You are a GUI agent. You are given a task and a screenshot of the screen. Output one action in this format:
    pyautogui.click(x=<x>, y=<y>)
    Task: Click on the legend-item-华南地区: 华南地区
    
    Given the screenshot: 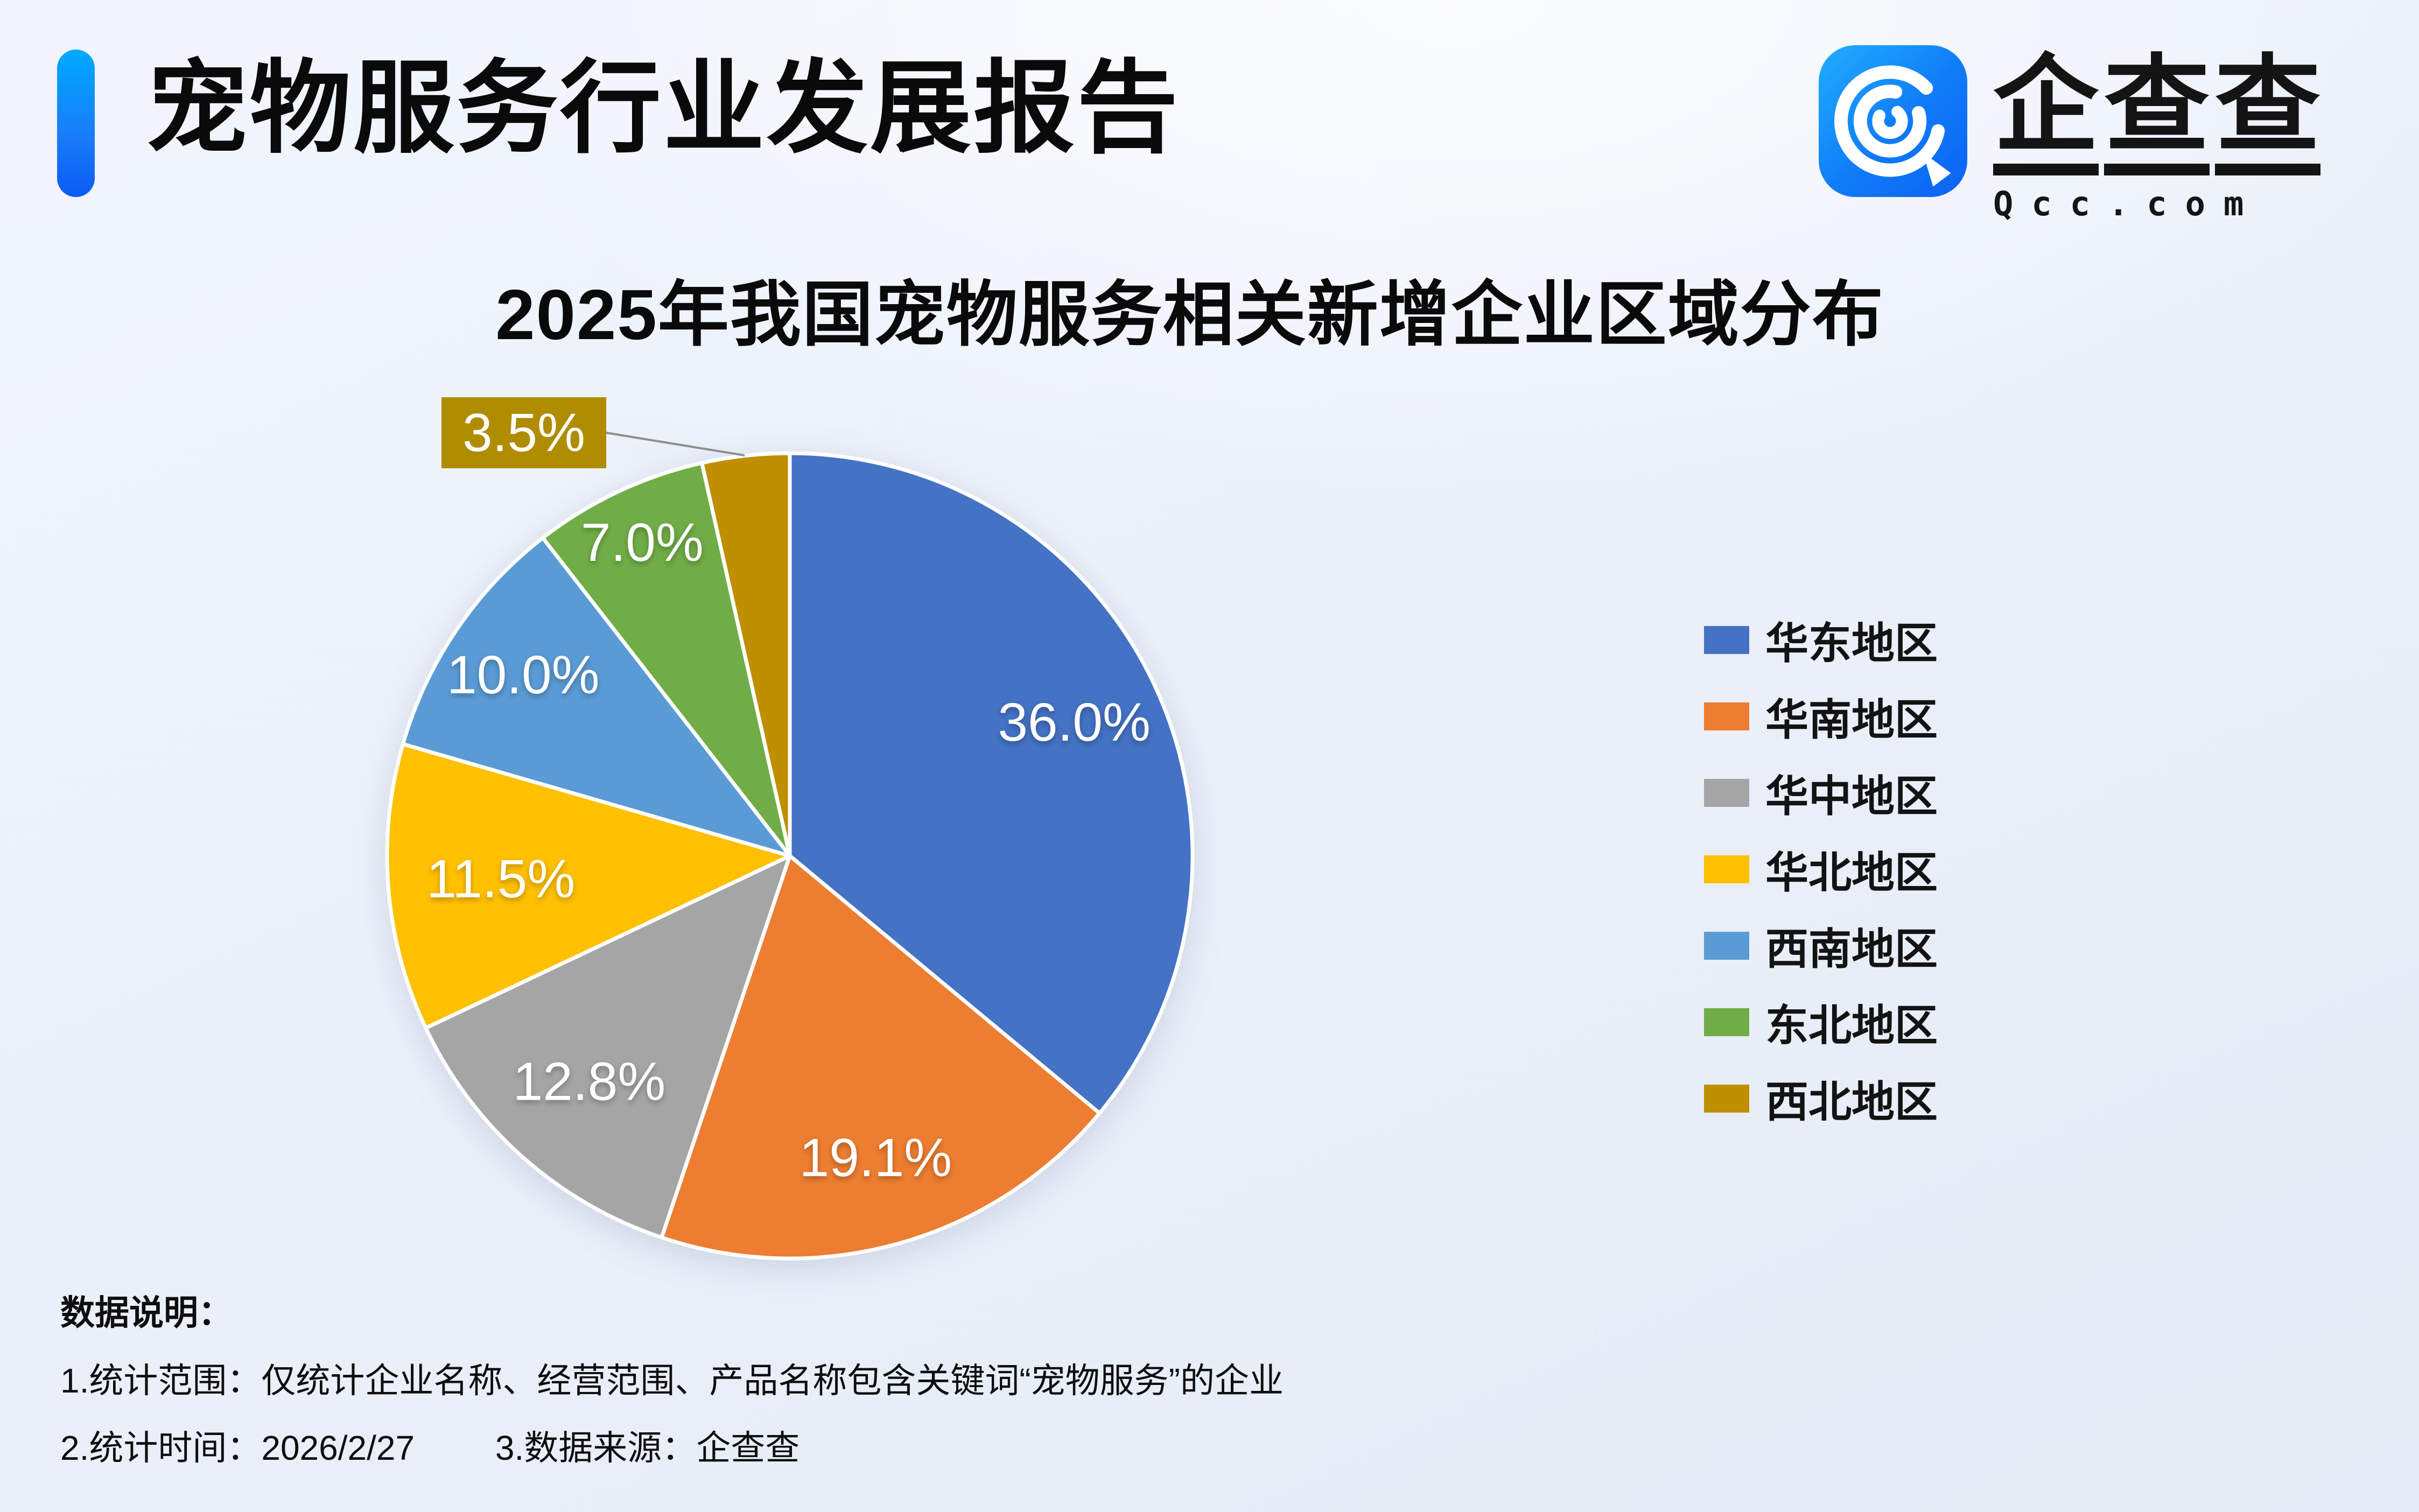 What is the action you would take?
    pyautogui.click(x=1821, y=719)
    